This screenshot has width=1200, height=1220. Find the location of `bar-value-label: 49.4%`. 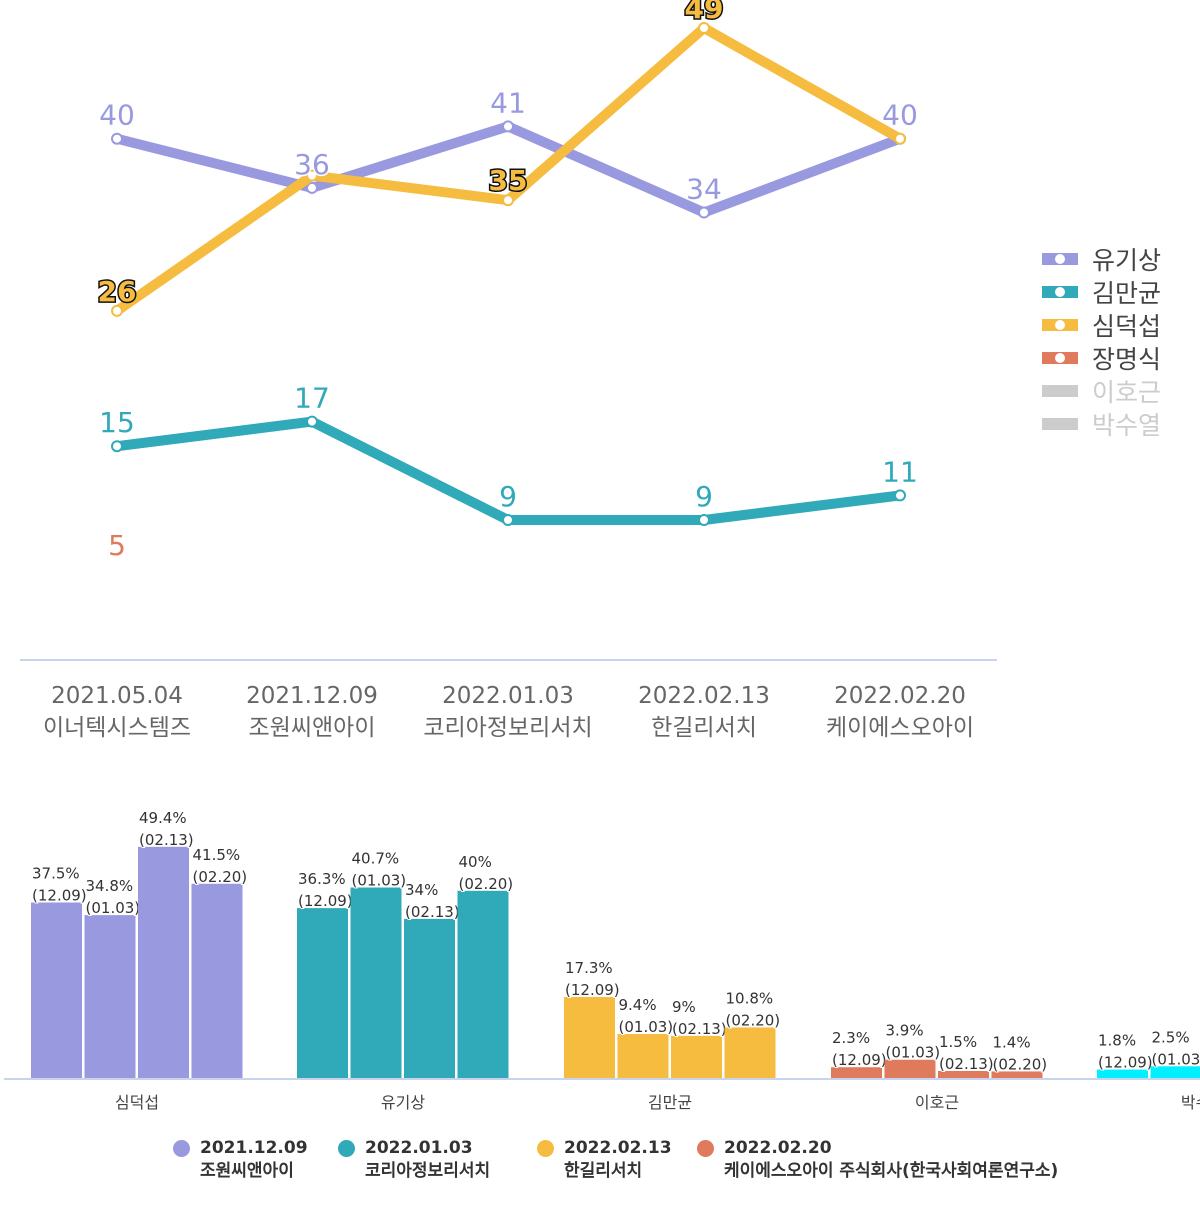

bar-value-label: 49.4% is located at coordinates (163, 818).